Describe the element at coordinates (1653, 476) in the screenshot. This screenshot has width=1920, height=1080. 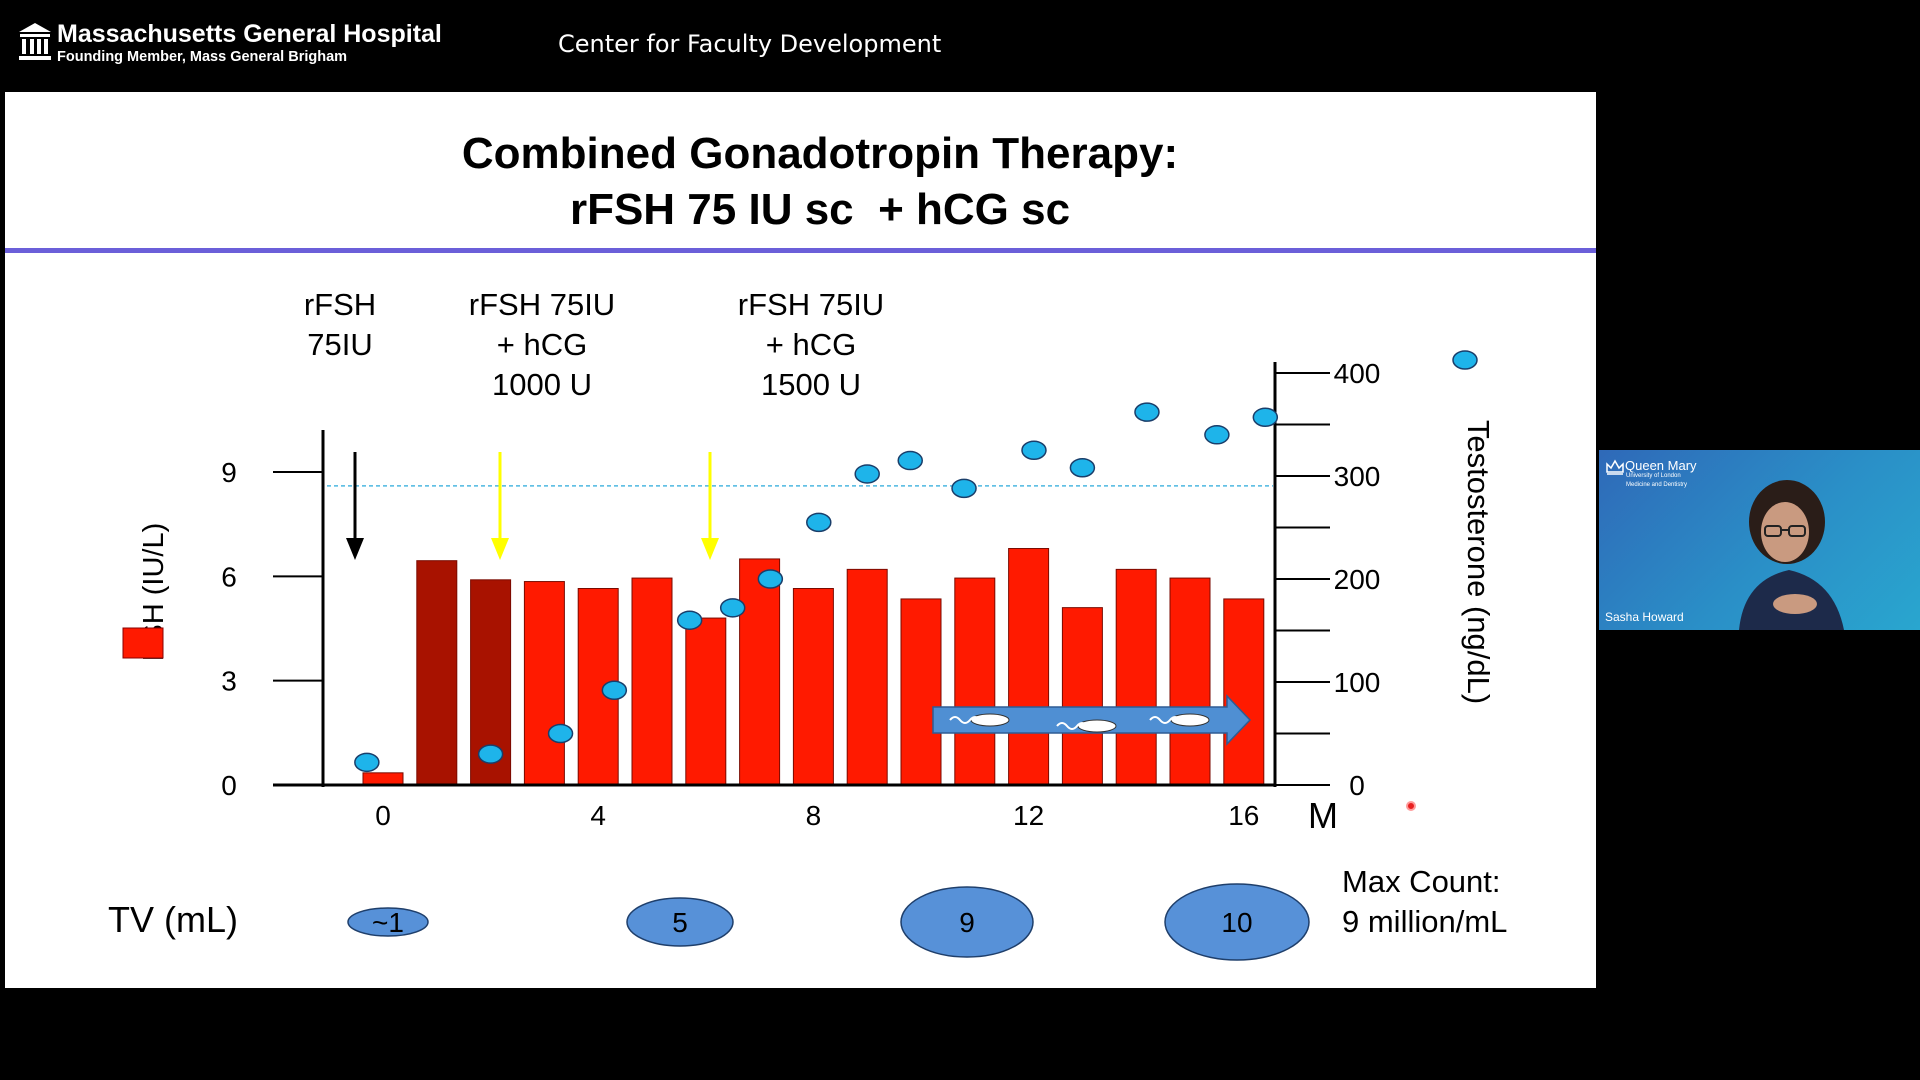
I see `org-subtitle-1: University of London` at that location.